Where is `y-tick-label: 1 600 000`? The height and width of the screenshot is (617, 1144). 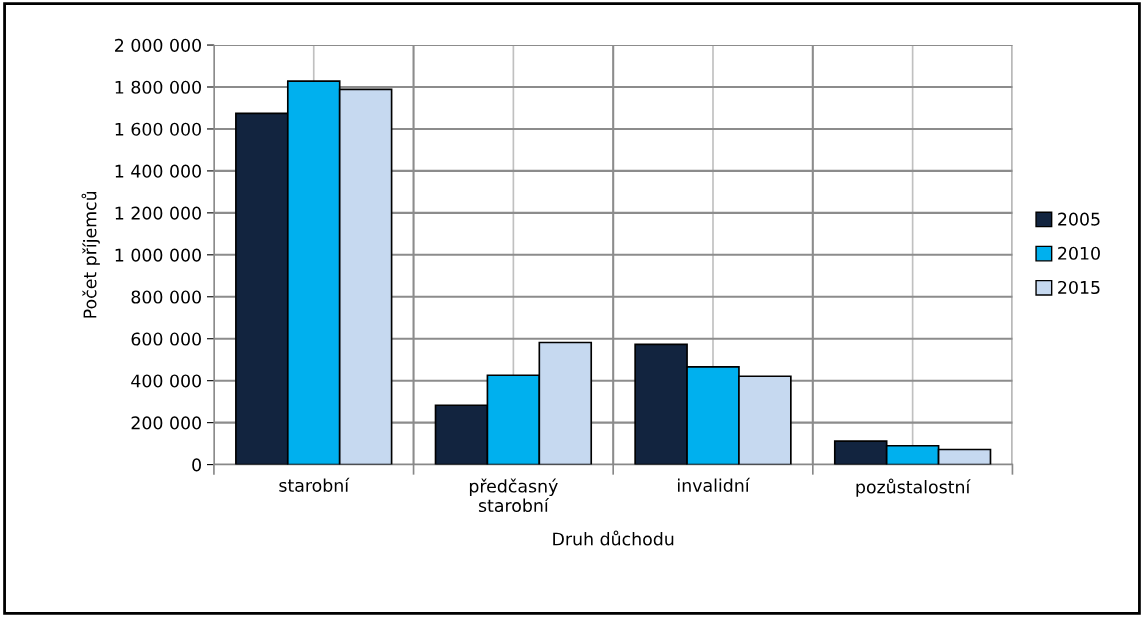 y-tick-label: 1 600 000 is located at coordinates (158, 129).